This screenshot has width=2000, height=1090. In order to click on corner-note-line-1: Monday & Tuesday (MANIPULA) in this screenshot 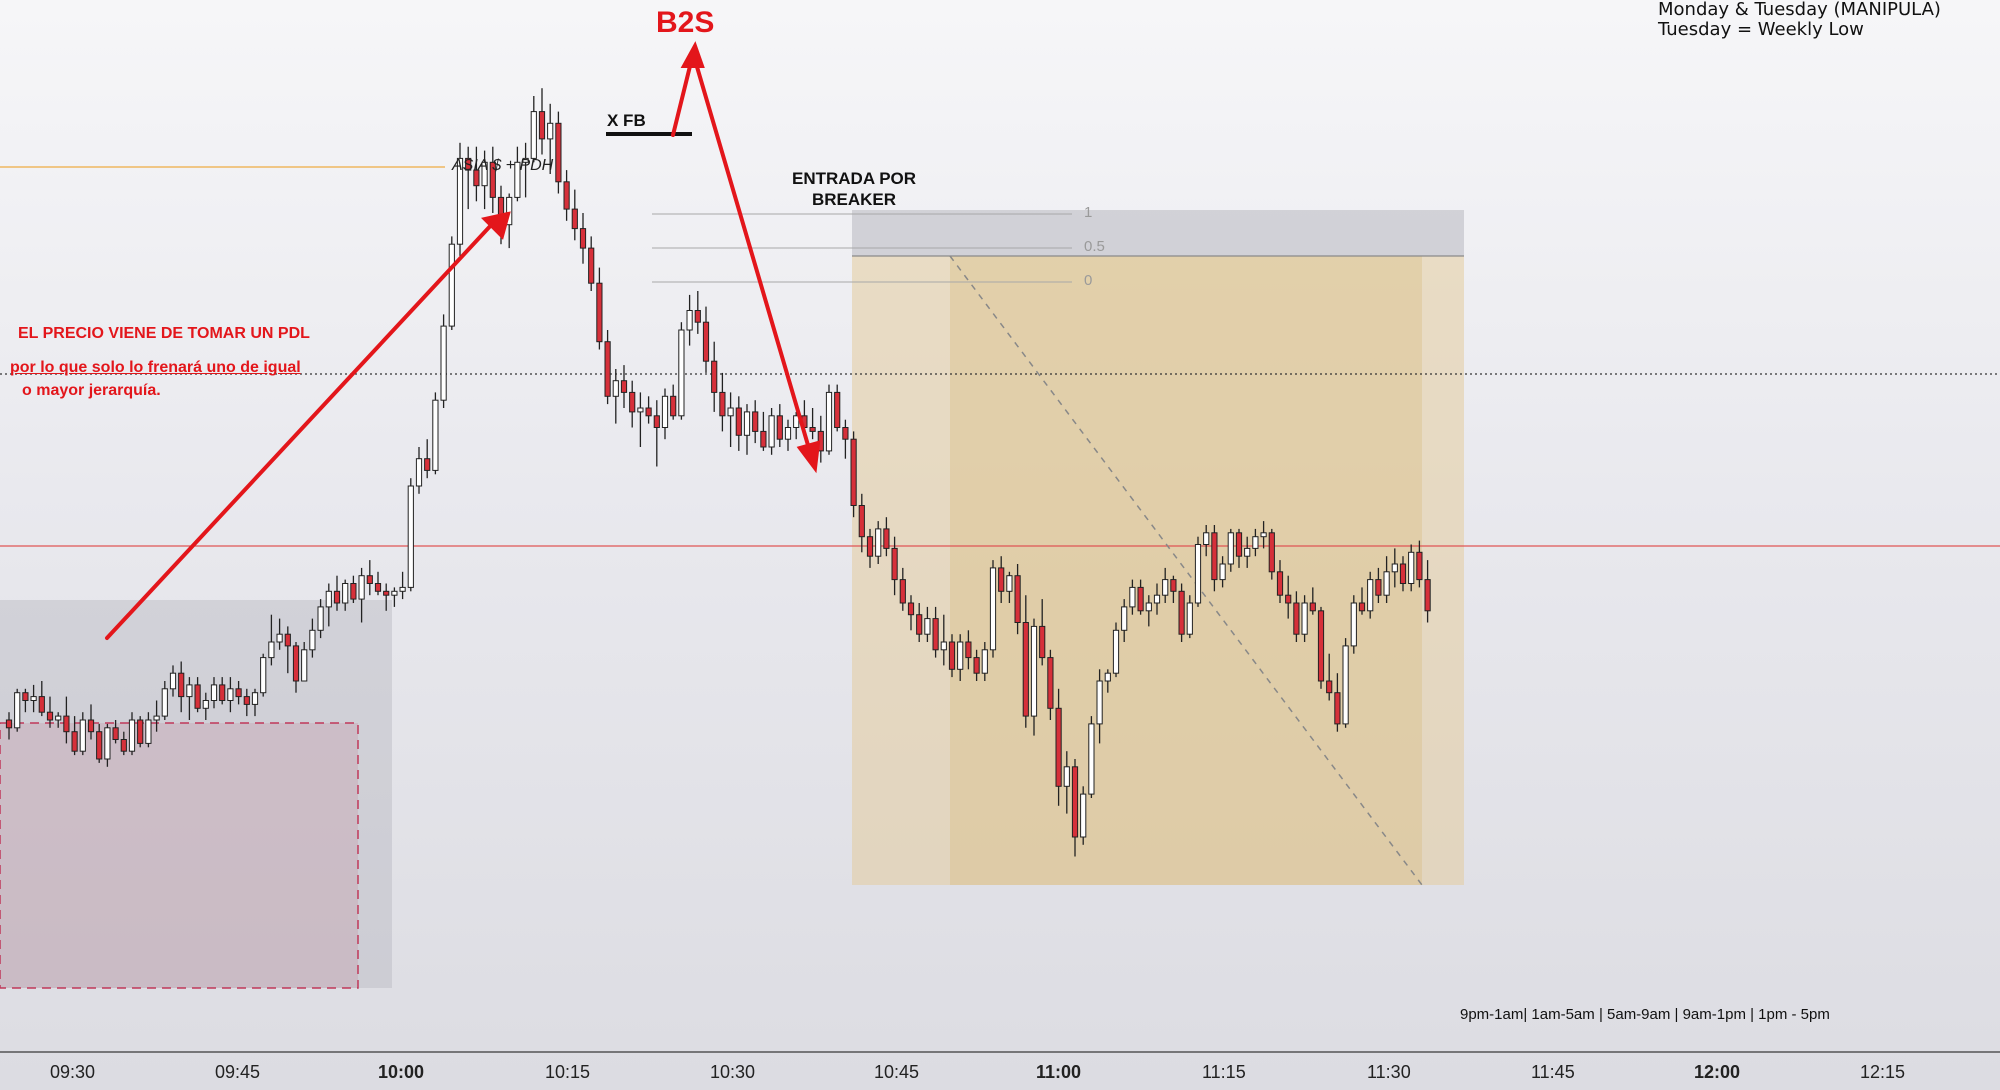, I will do `click(1799, 10)`.